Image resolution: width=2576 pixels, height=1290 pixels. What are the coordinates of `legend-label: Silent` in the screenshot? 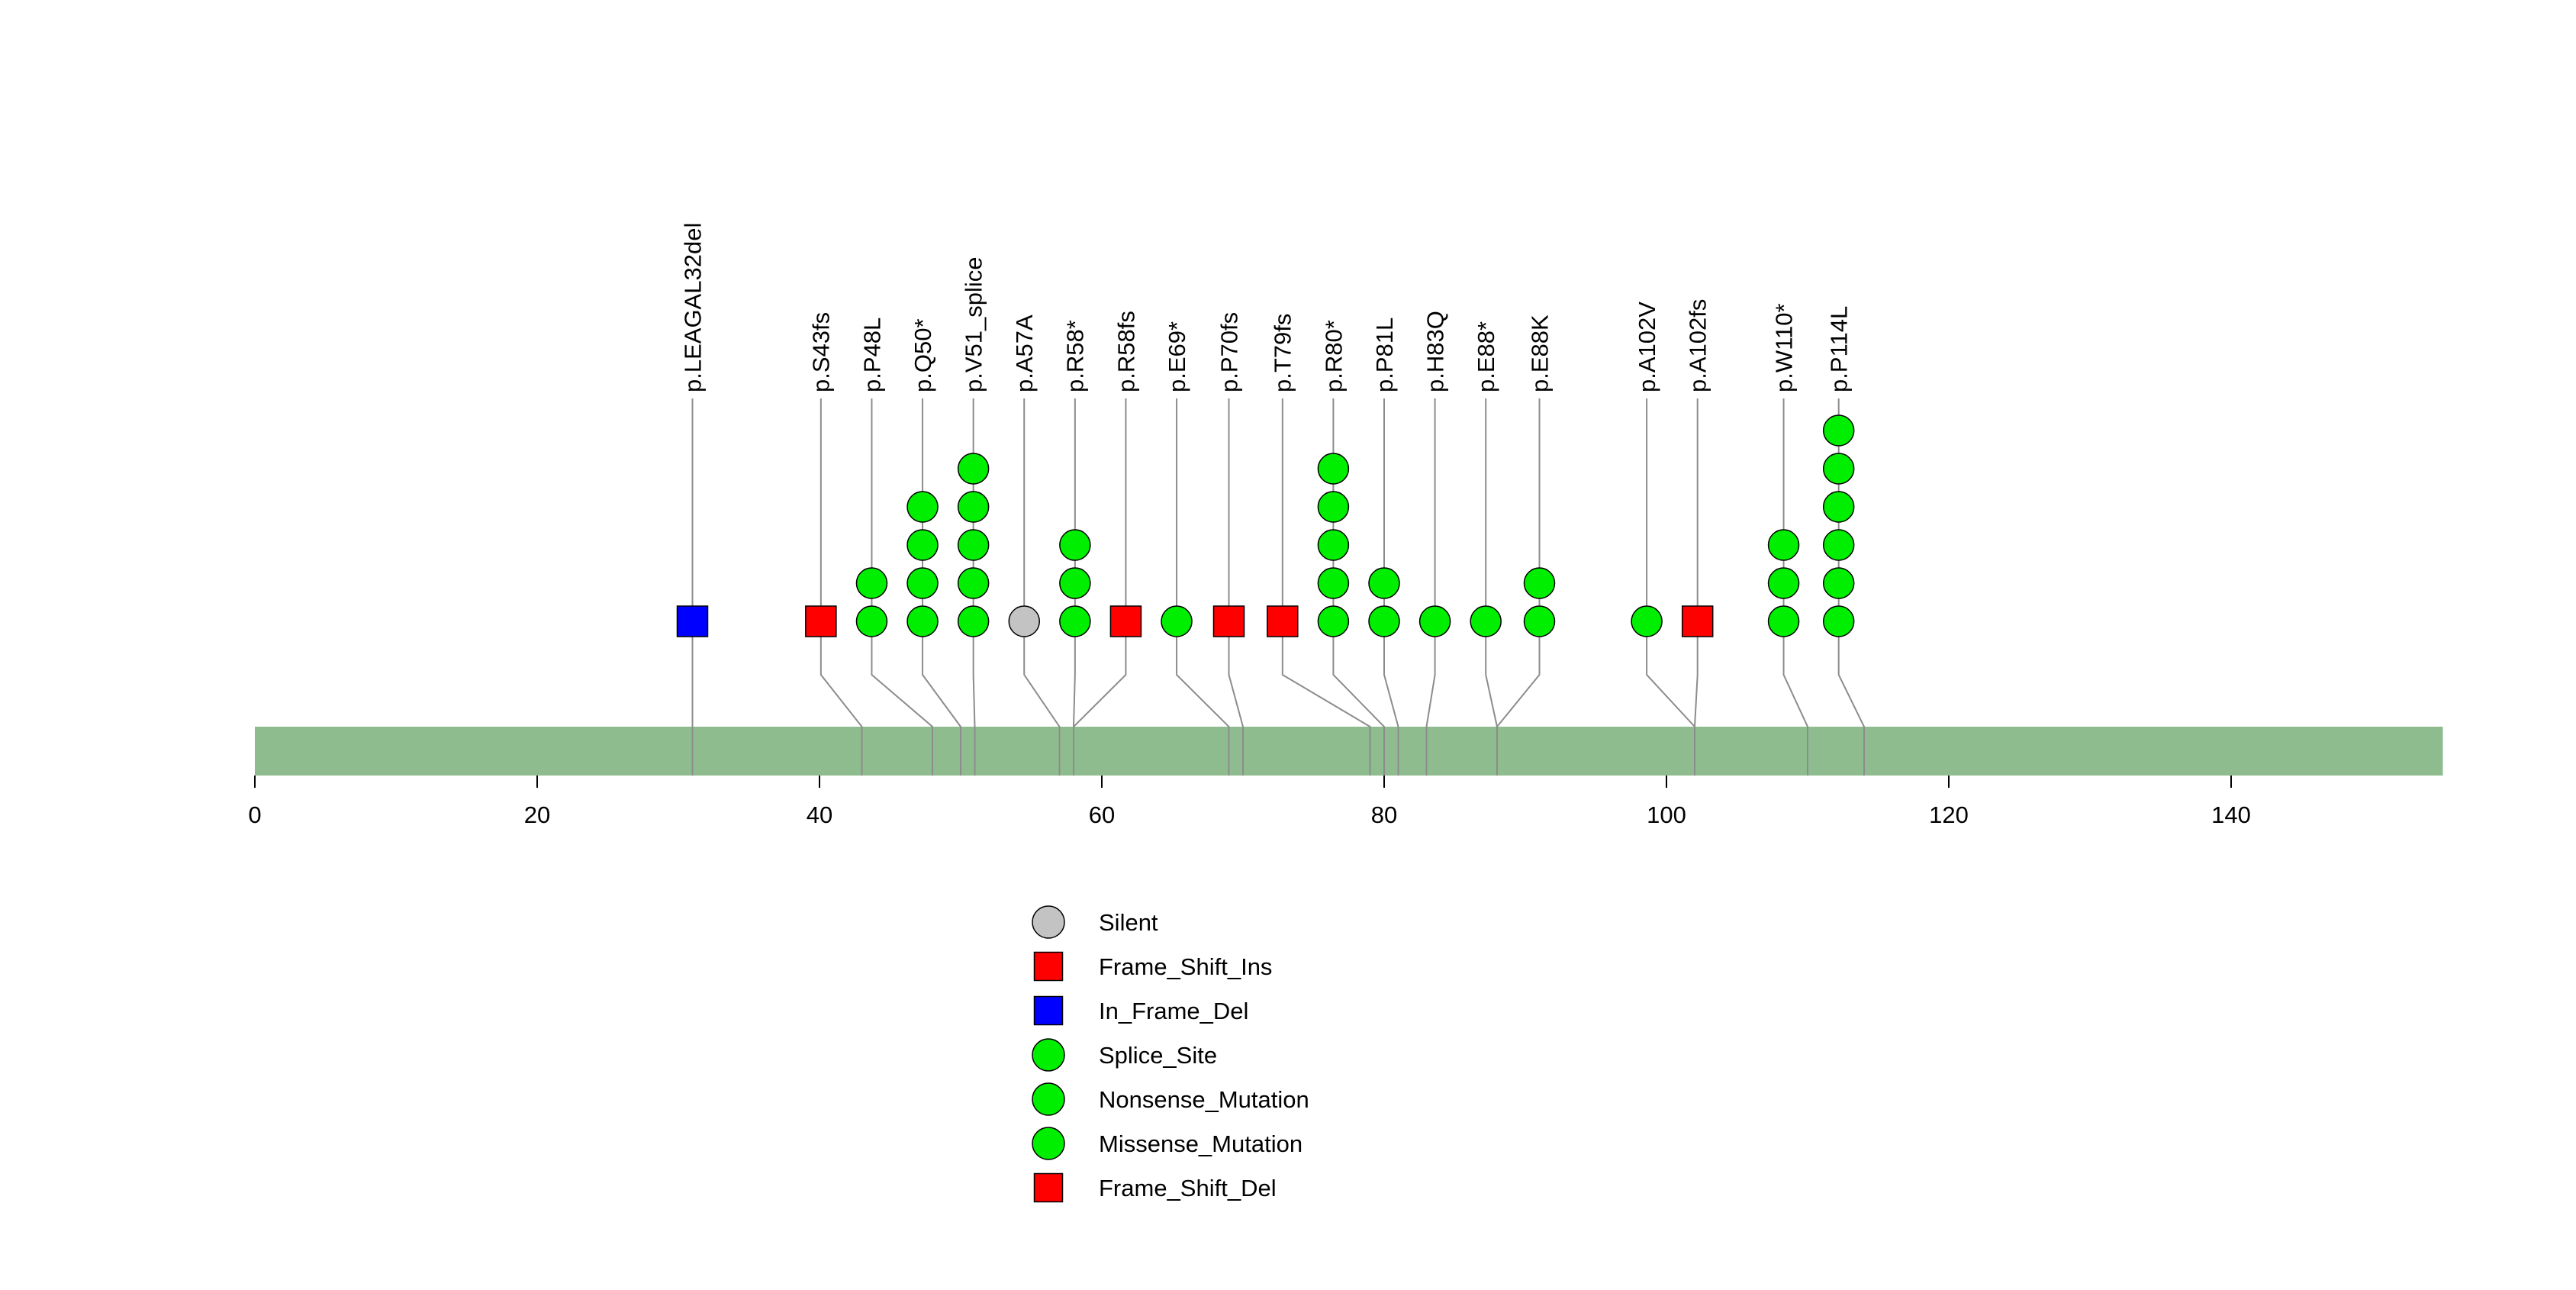 It's located at (1128, 922).